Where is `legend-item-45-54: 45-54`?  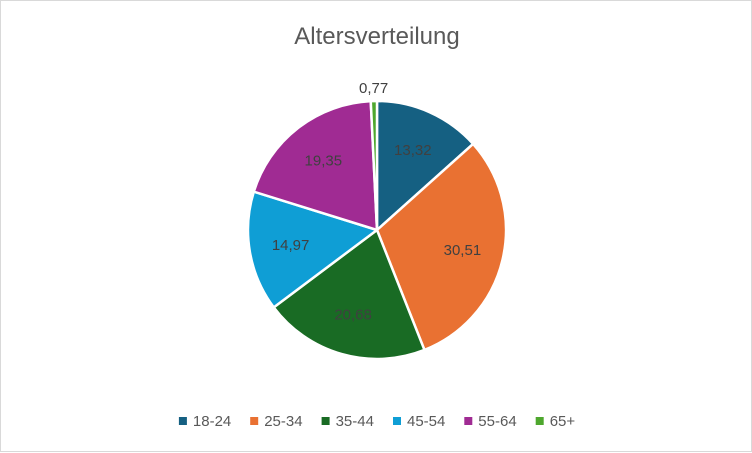
legend-item-45-54: 45-54 is located at coordinates (419, 421).